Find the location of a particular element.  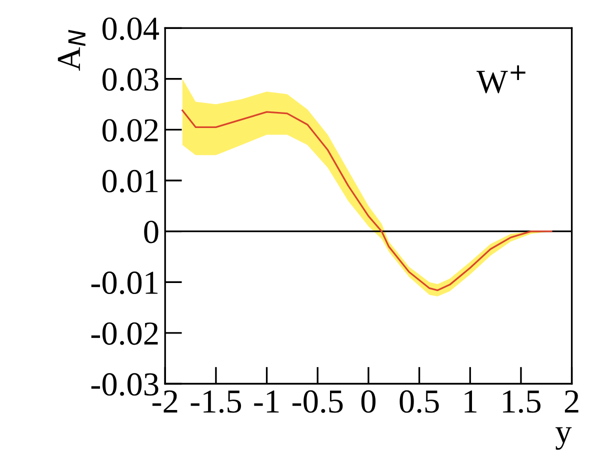

x-tick-label: -1.5 is located at coordinates (216, 401).